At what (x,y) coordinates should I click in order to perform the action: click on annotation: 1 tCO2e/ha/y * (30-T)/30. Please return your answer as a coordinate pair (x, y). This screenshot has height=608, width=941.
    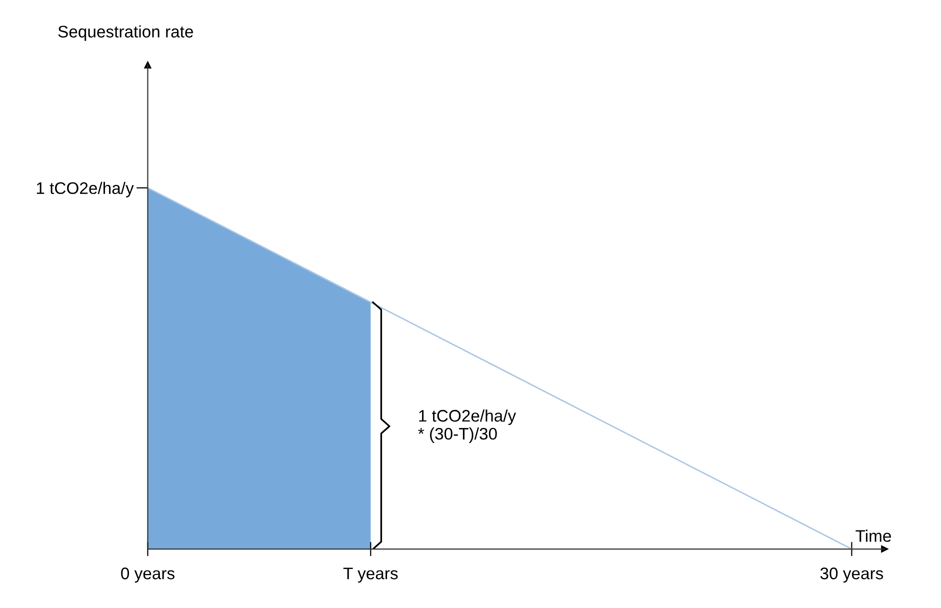
    Looking at the image, I should click on (467, 426).